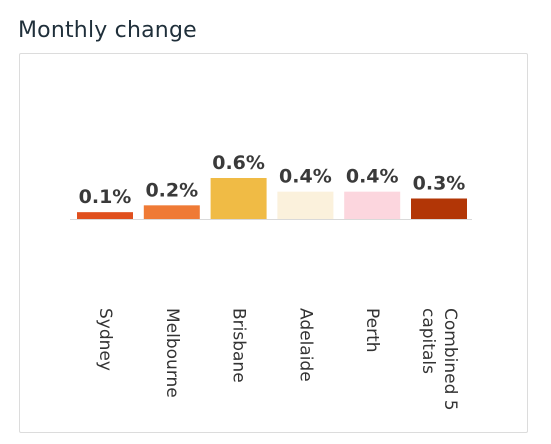 The width and height of the screenshot is (551, 444). What do you see at coordinates (305, 205) in the screenshot?
I see `bar-adelaide` at bounding box center [305, 205].